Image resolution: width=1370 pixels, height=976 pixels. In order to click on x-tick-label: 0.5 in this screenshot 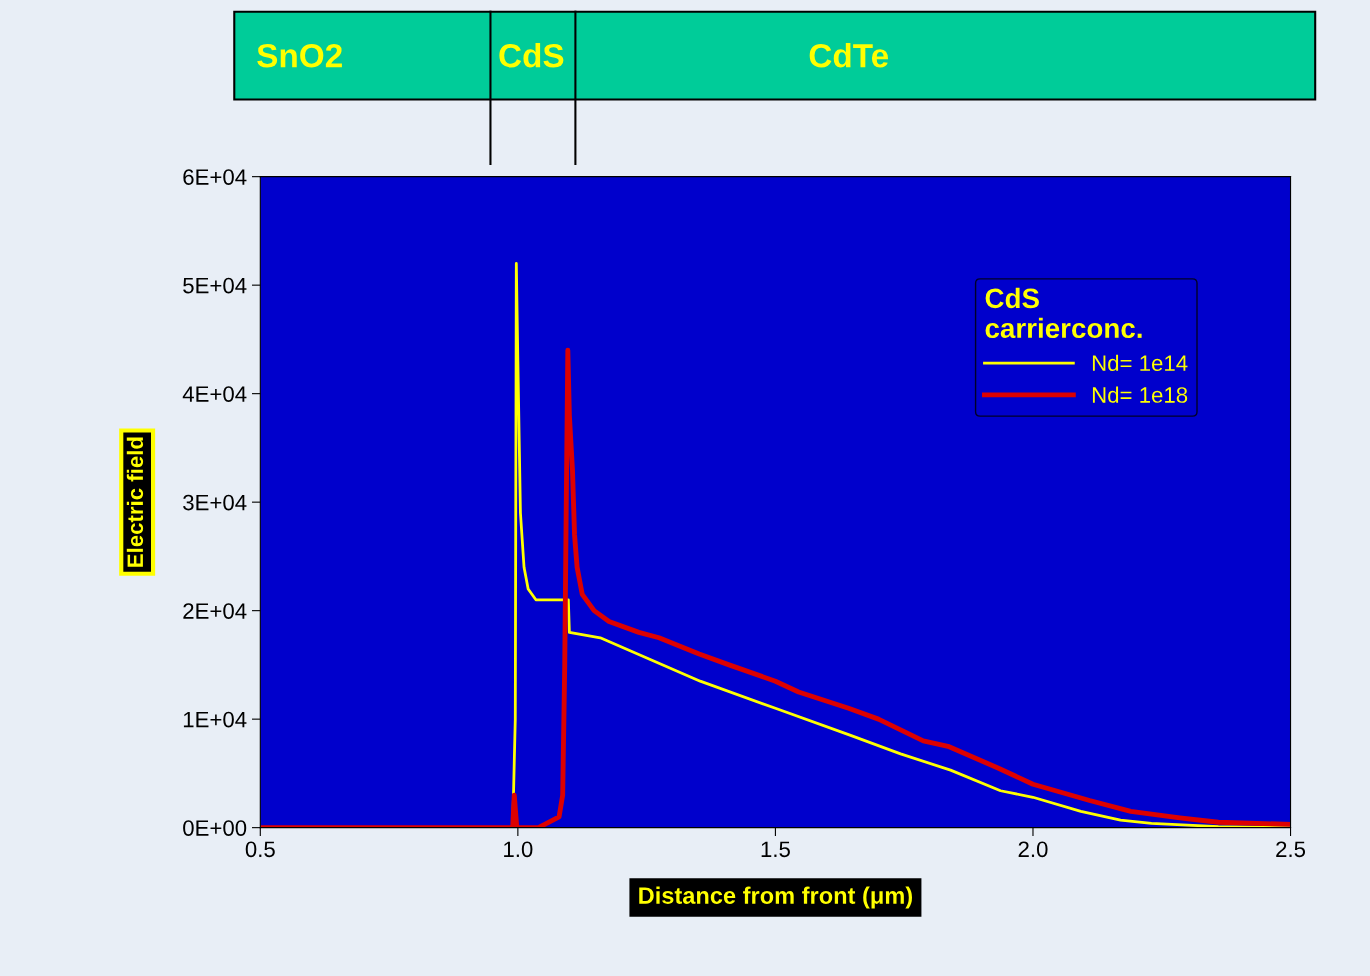, I will do `click(260, 849)`.